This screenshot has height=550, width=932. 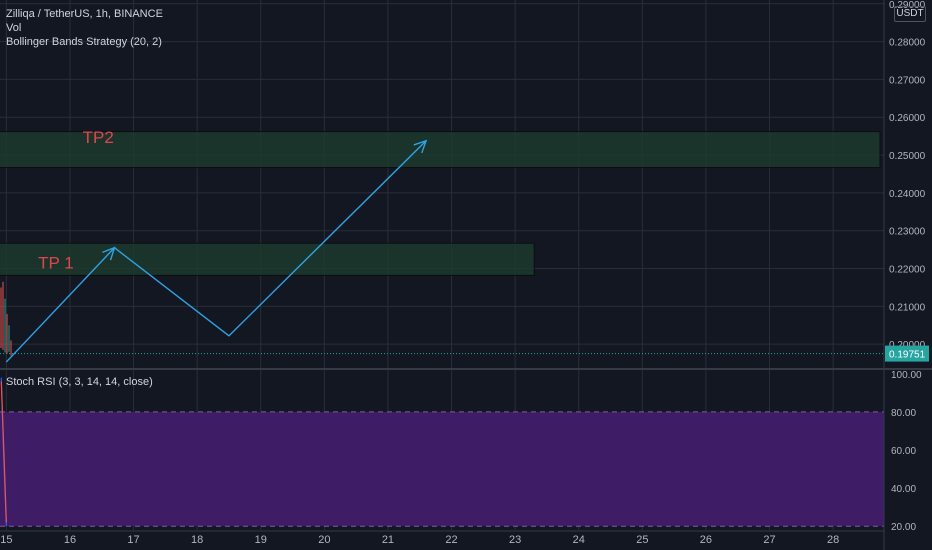 What do you see at coordinates (261, 540) in the screenshot?
I see `x-tick-label: 19` at bounding box center [261, 540].